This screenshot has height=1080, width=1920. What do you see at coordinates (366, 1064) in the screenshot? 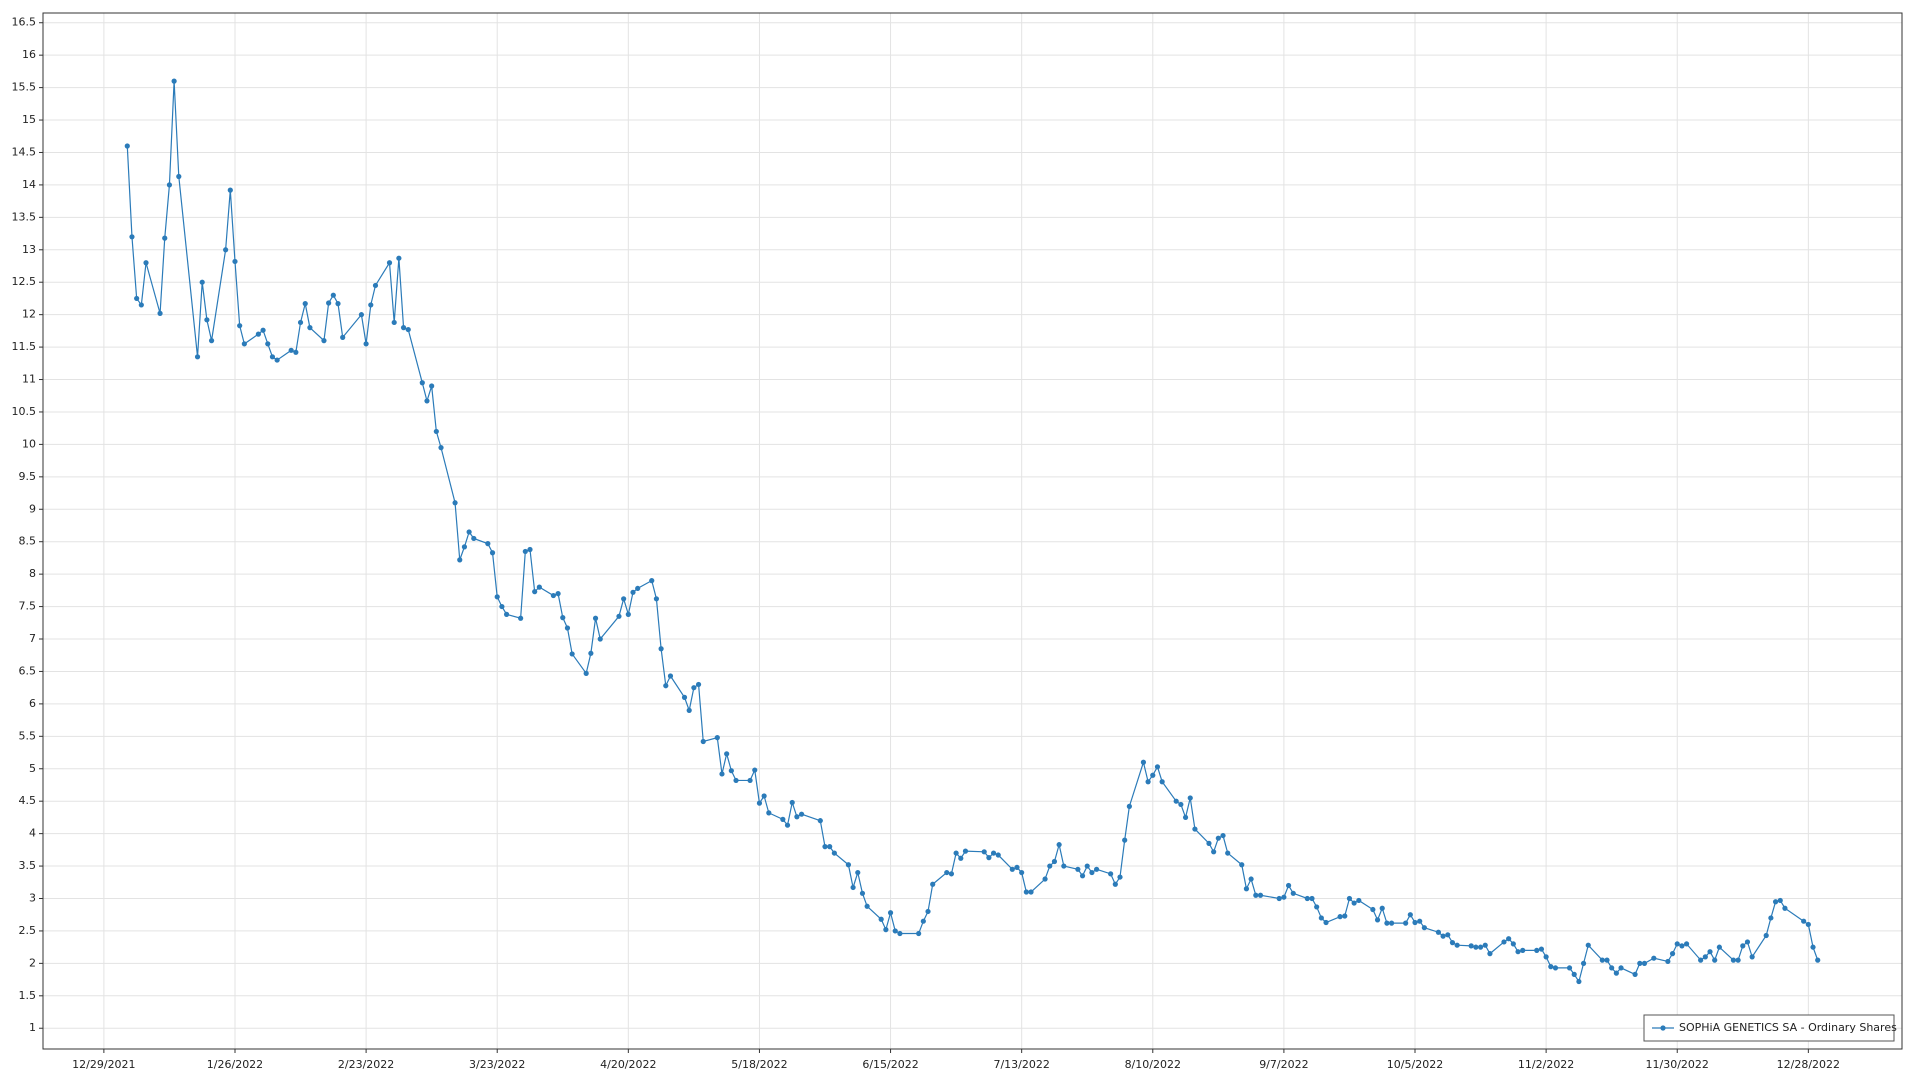
I see `x-tick-label: 2/23/2022` at bounding box center [366, 1064].